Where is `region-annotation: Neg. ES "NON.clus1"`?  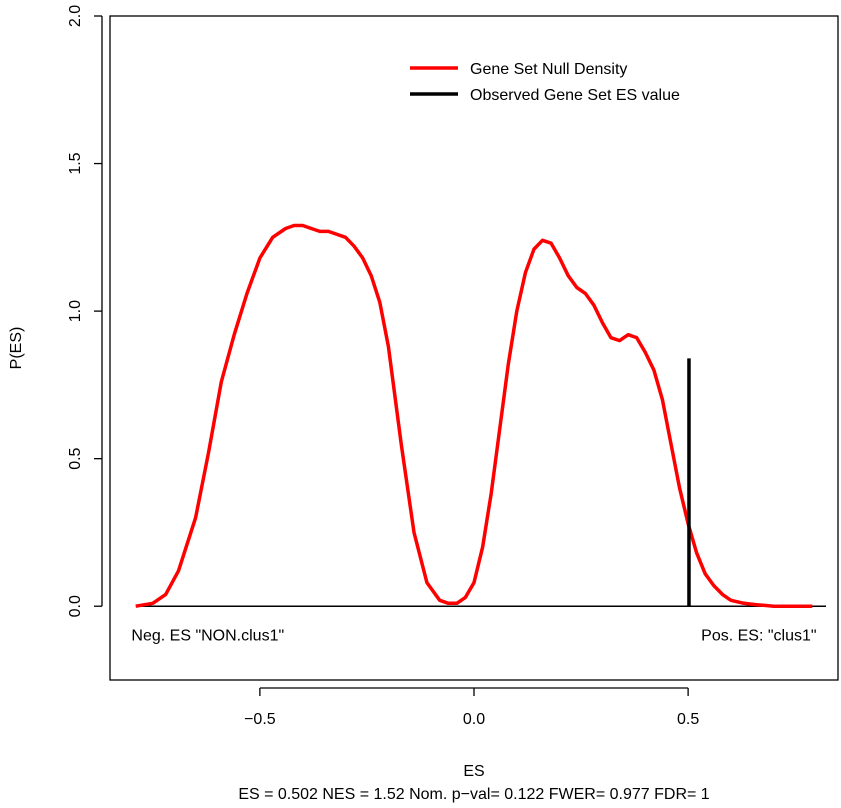 region-annotation: Neg. ES "NON.clus1" is located at coordinates (207, 636).